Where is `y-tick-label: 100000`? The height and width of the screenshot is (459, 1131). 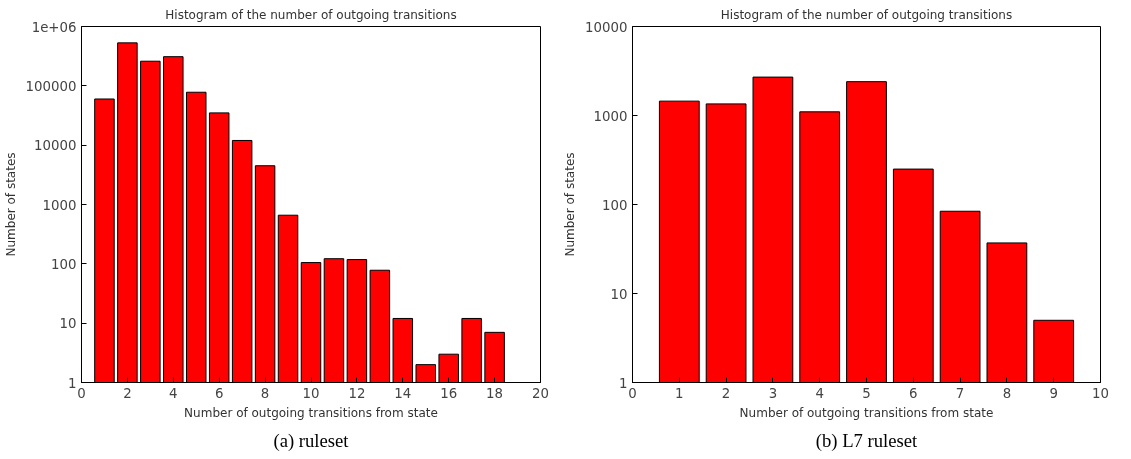
y-tick-label: 100000 is located at coordinates (51, 86).